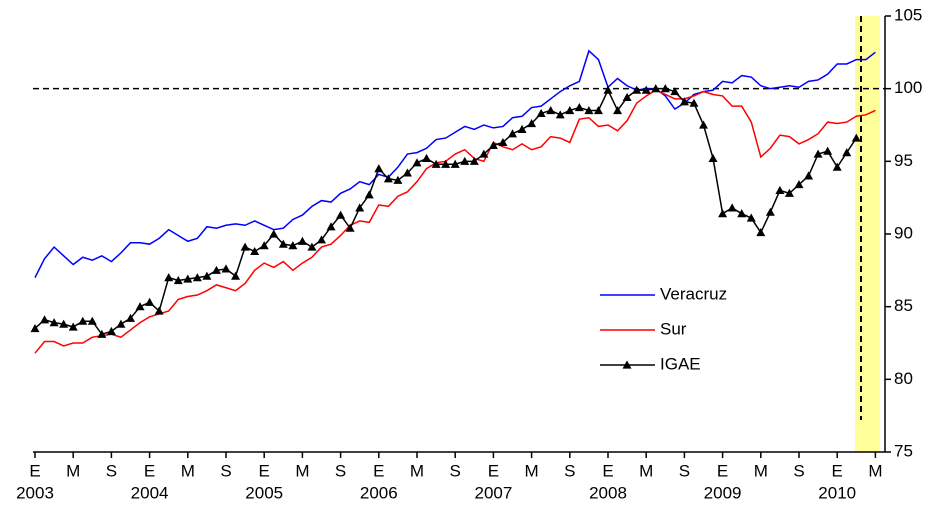  Describe the element at coordinates (903, 232) in the screenshot. I see `y-tick-label: 90` at that location.